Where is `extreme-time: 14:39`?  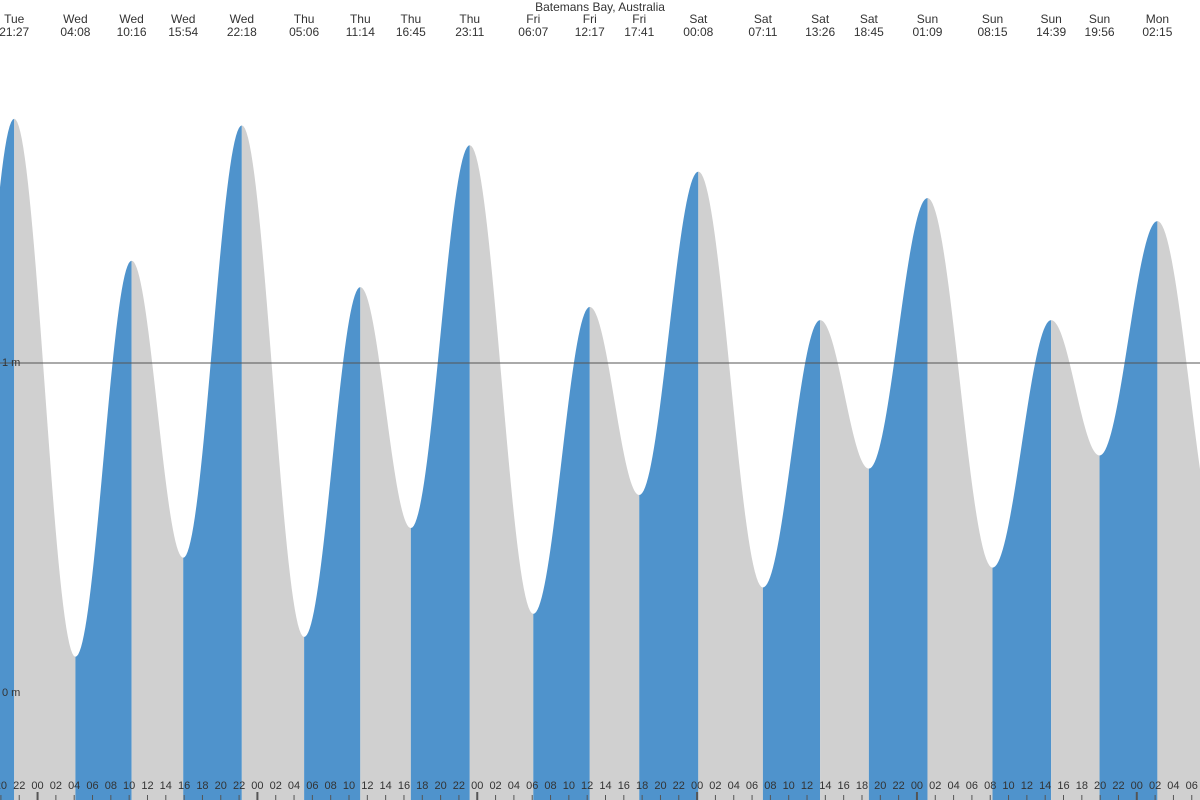
extreme-time: 14:39 is located at coordinates (1051, 32).